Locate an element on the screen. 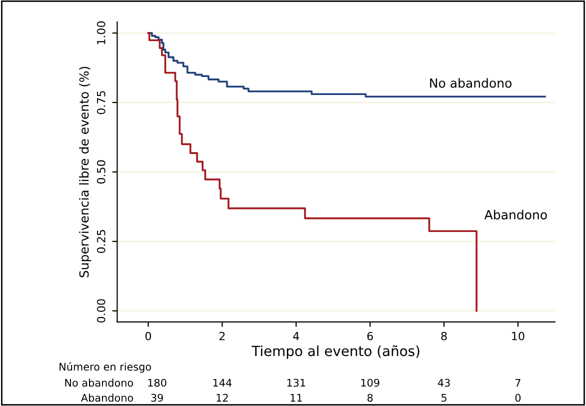 The height and width of the screenshot is (406, 586). text: 180 is located at coordinates (157, 382).